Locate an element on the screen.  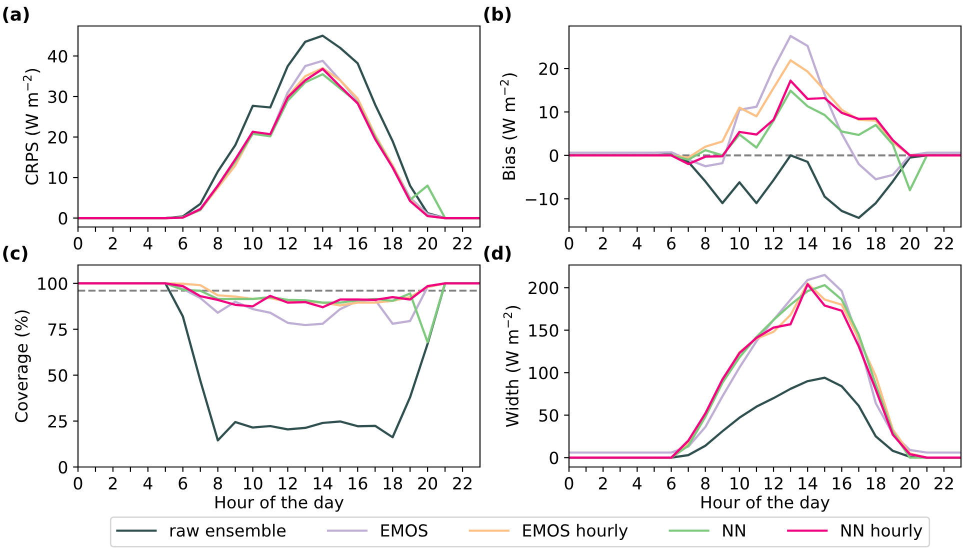
legend-label: EMOS is located at coordinates (404, 530).